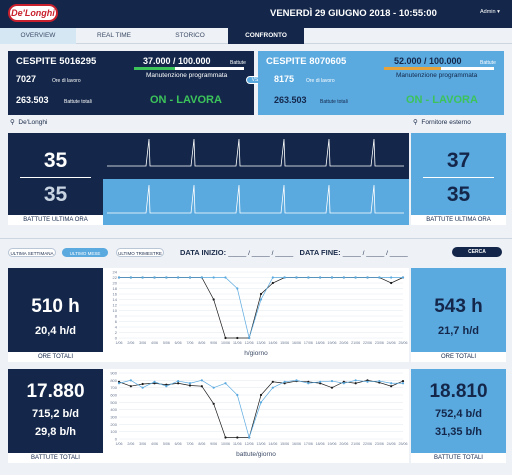 The width and height of the screenshot is (512, 475). Describe the element at coordinates (187, 75) in the screenshot. I see `maintenance-label: Manutenzione programmata` at that location.